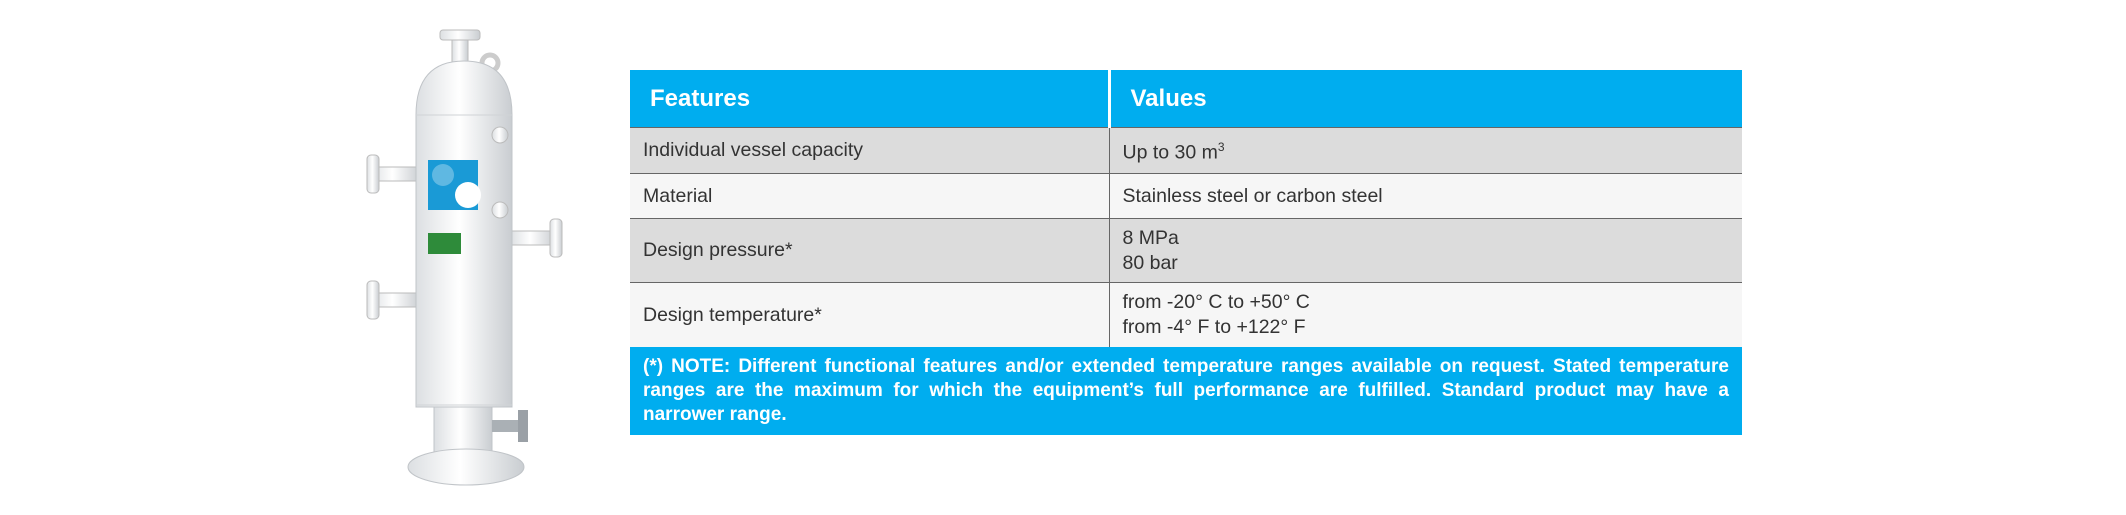 The width and height of the screenshot is (2126, 515). I want to click on table-row: Material Stainless steel or carbon steel, so click(1186, 196).